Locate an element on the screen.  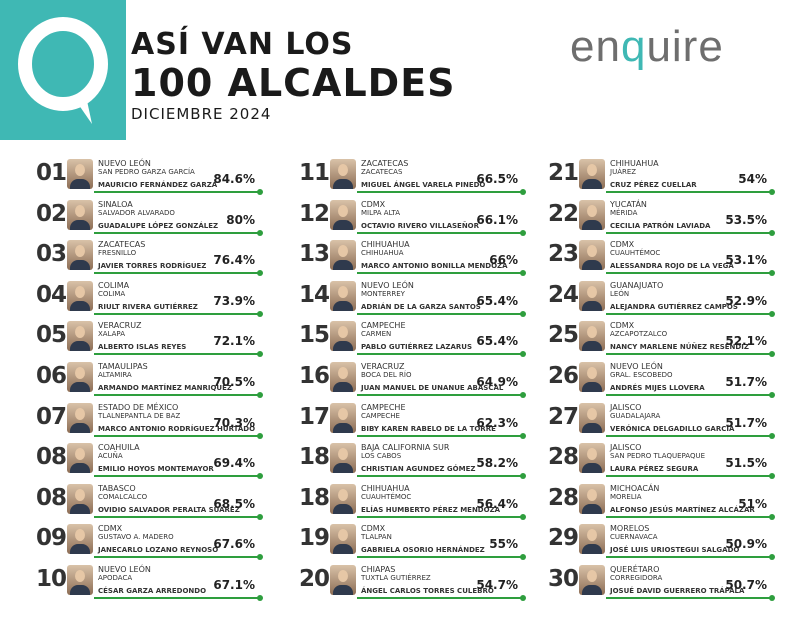
page-title: ASÍ VAN LOS 100 ALCALDES DICIEMBRE 2024 is located at coordinates (293, 76).